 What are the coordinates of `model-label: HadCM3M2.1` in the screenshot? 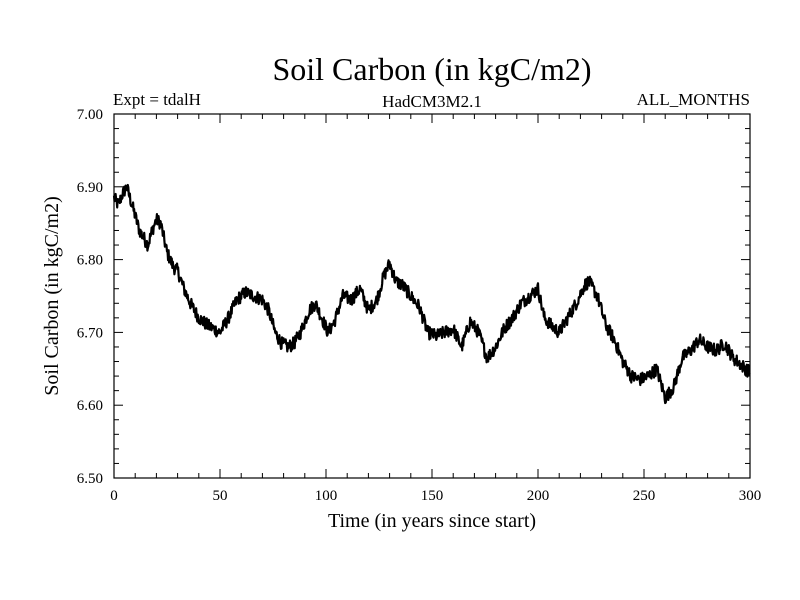 It's located at (432, 101).